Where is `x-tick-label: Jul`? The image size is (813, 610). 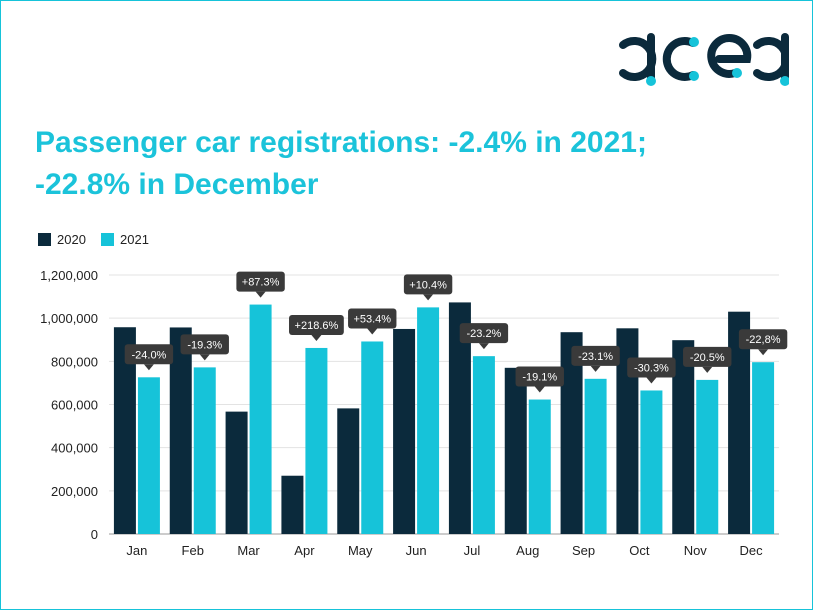
x-tick-label: Jul is located at coordinates (472, 550).